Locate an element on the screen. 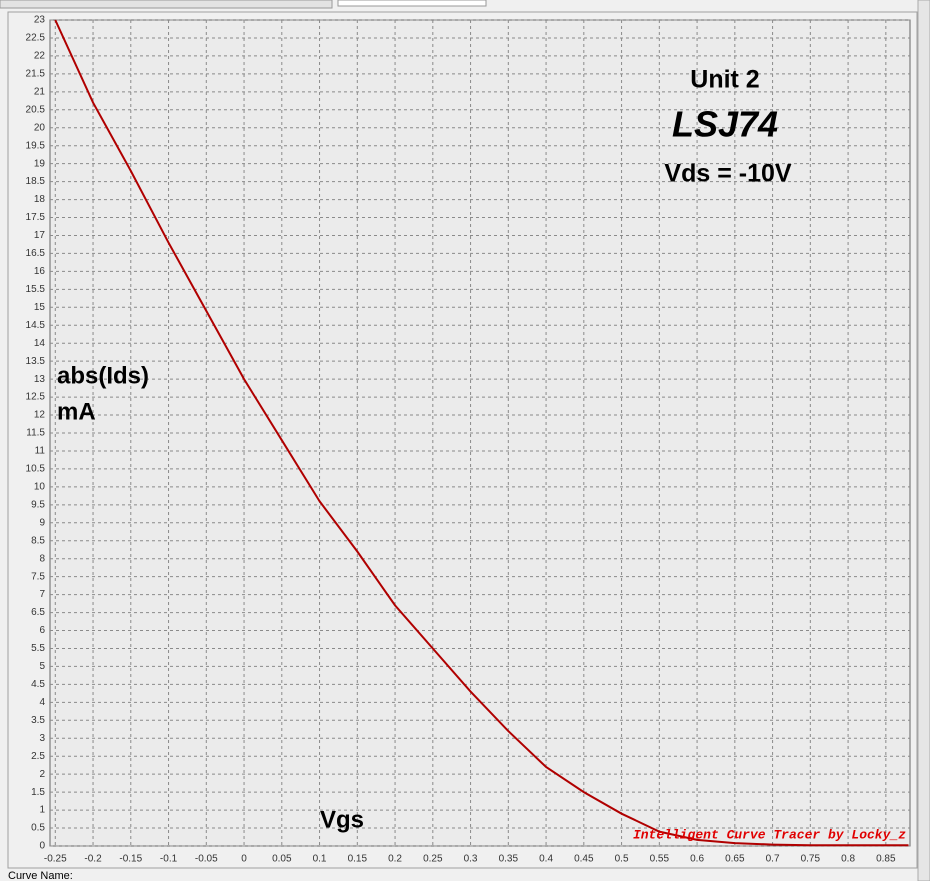 The image size is (930, 881). y-tick-label: 8.5 is located at coordinates (38, 540).